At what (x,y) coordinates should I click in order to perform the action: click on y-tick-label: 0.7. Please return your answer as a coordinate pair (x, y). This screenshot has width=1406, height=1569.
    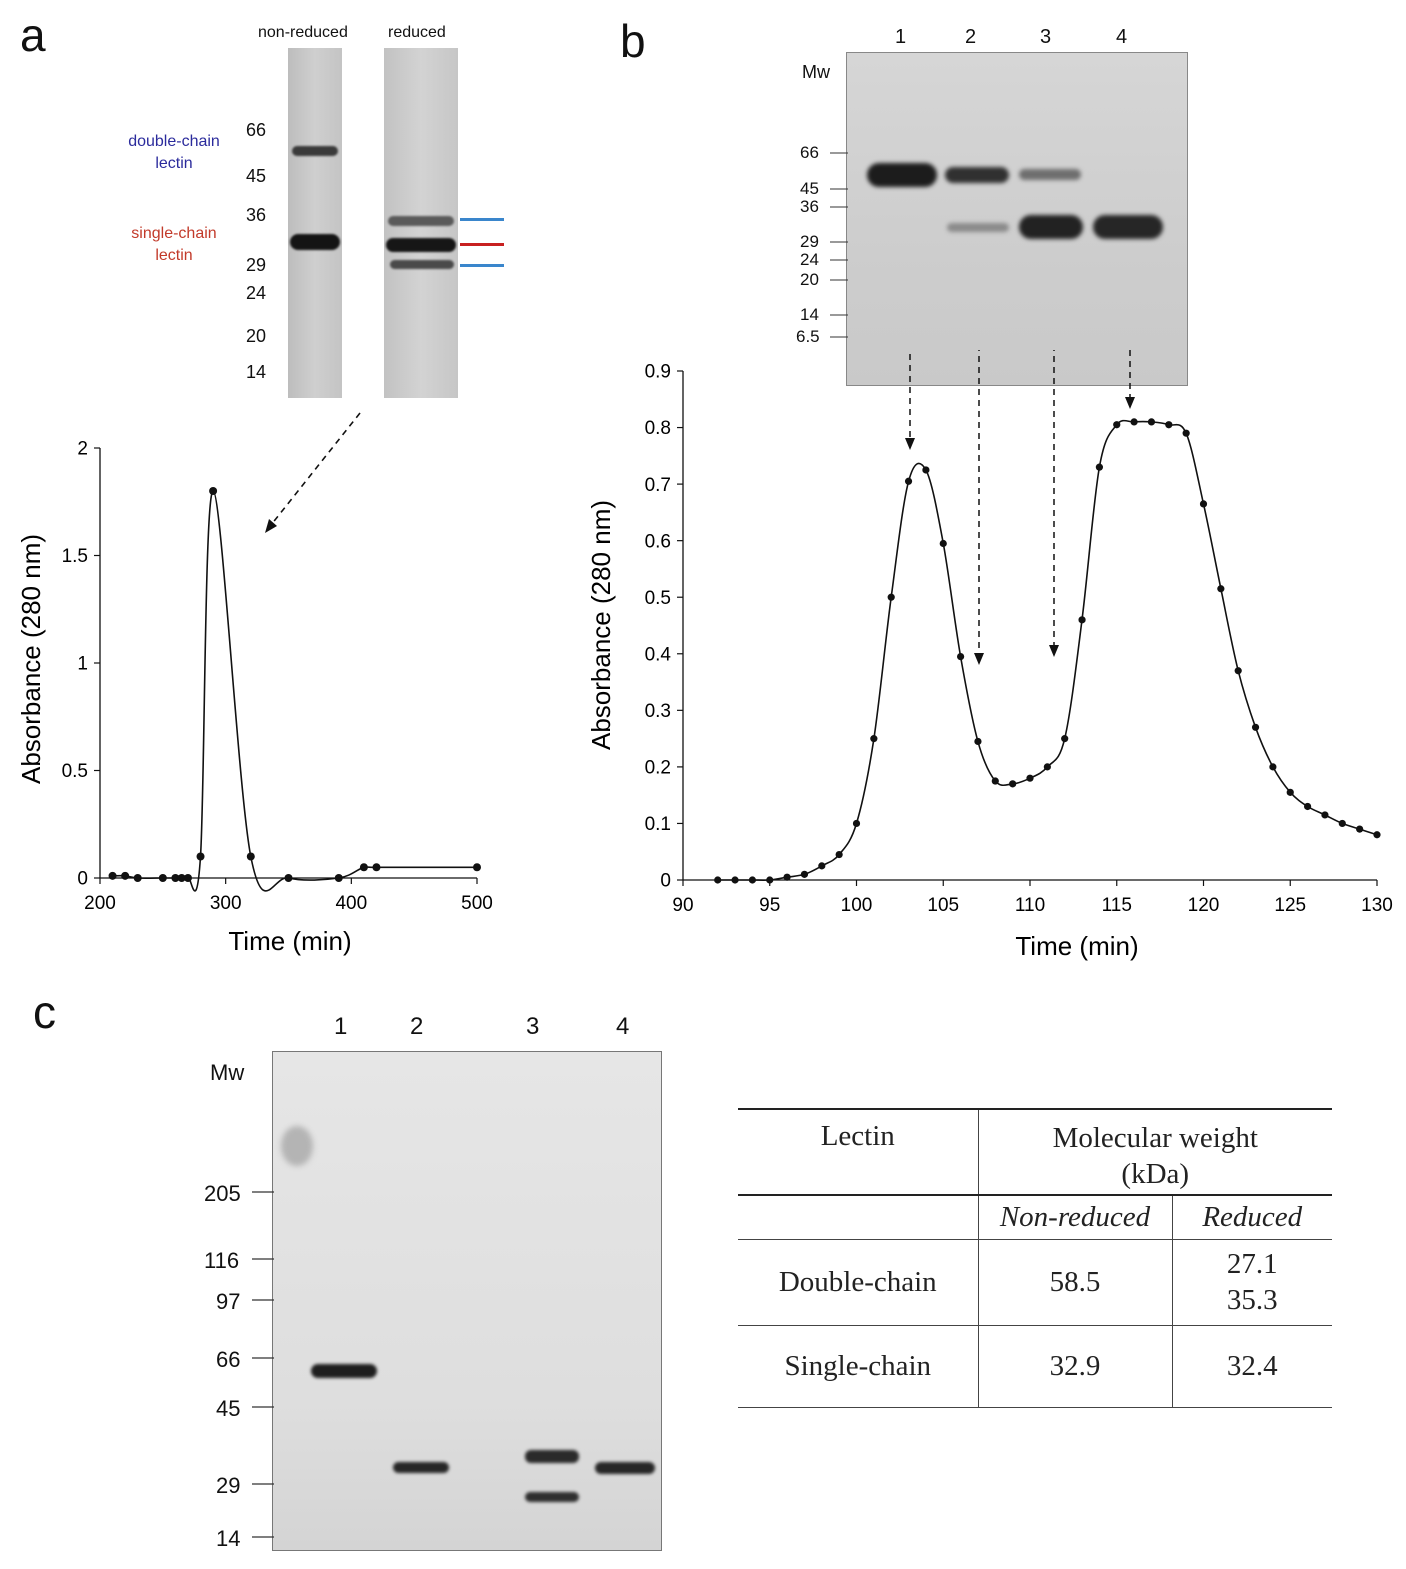
    Looking at the image, I should click on (658, 485).